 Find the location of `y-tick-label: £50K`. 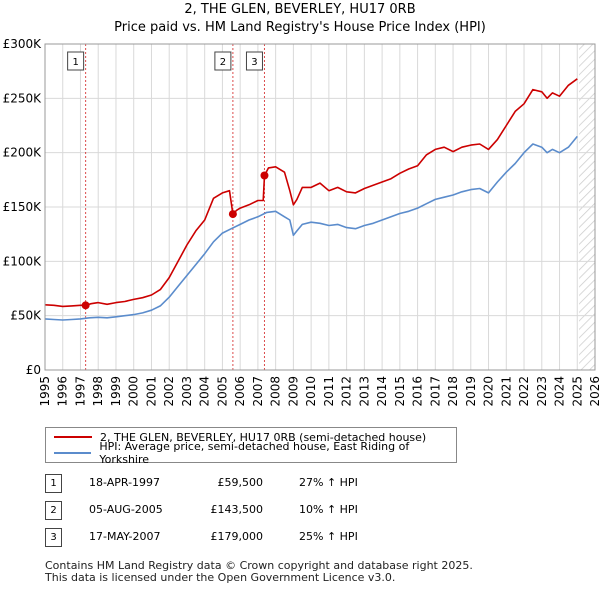

y-tick-label: £50K is located at coordinates (26, 316).